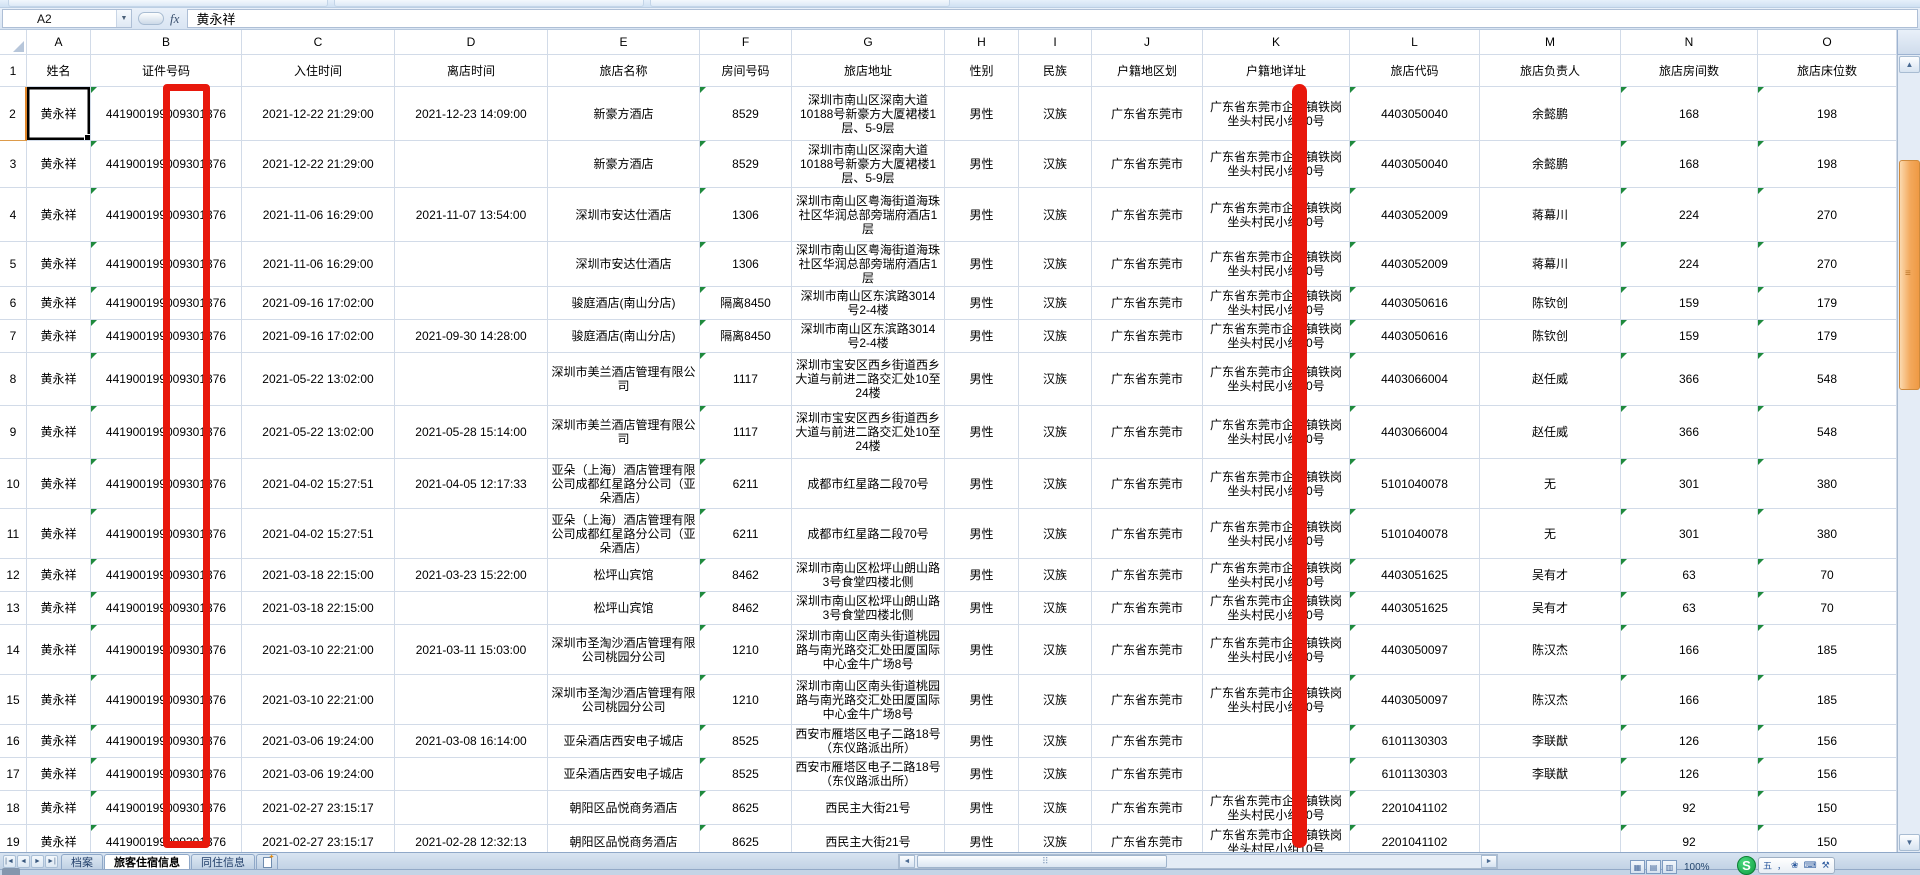 The height and width of the screenshot is (875, 1920). I want to click on cell-M6: 陈钦创, so click(1550, 303).